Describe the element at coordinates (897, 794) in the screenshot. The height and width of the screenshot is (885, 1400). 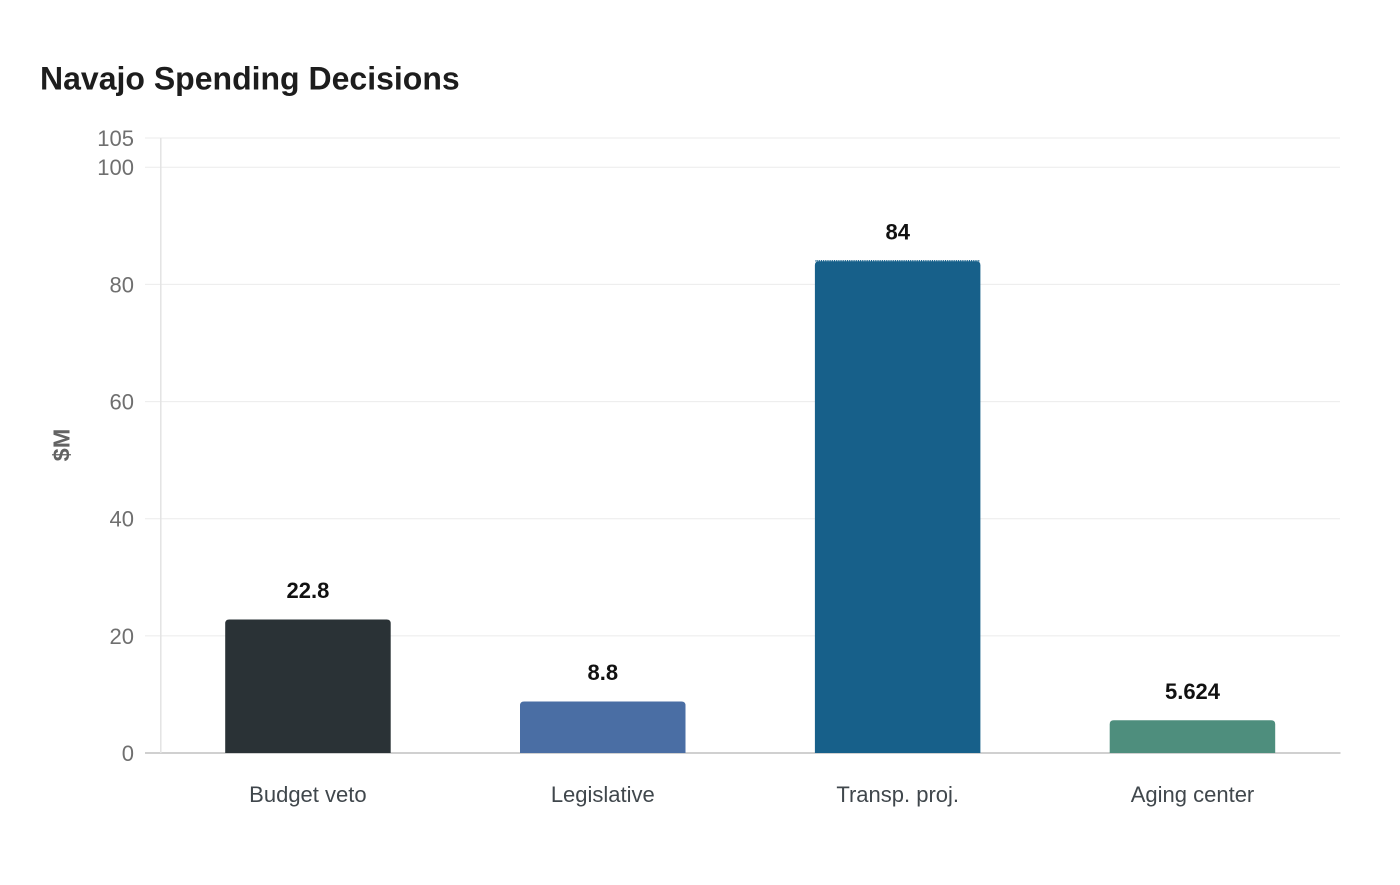
I see `svg-text: Transp. proj.` at that location.